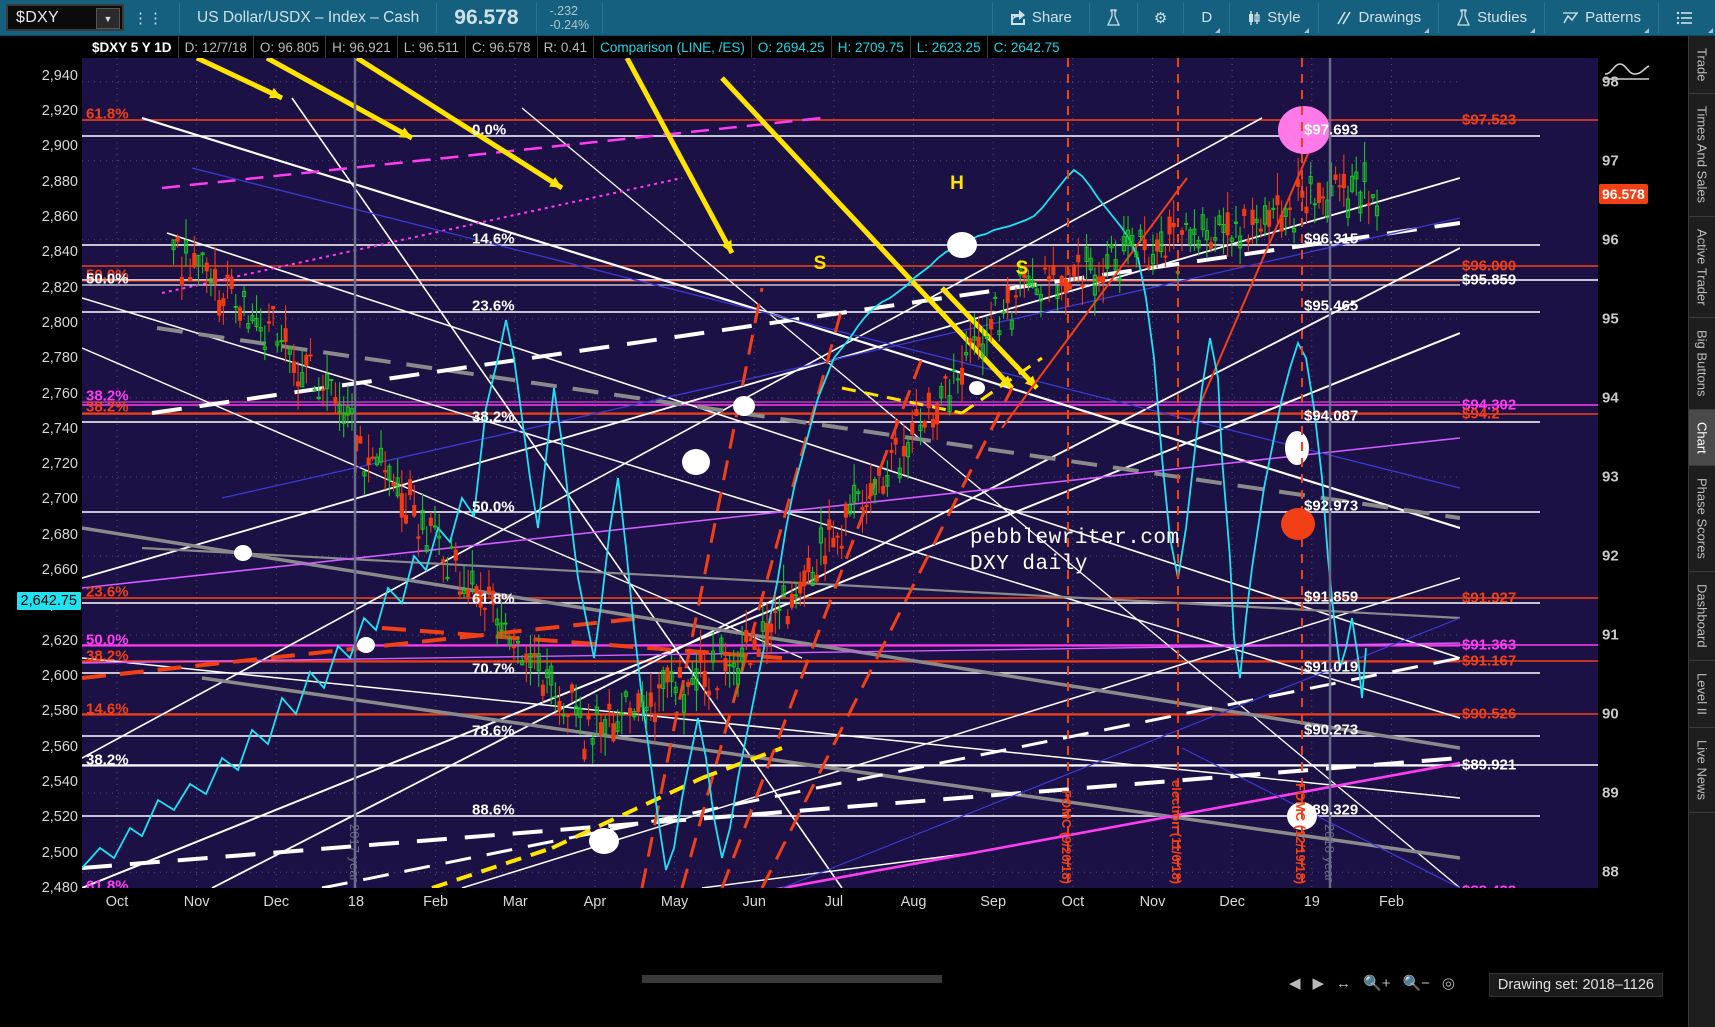 The width and height of the screenshot is (1715, 1027). Describe the element at coordinates (1318, 983) in the screenshot. I see `chevron-right-icon: ▶` at that location.